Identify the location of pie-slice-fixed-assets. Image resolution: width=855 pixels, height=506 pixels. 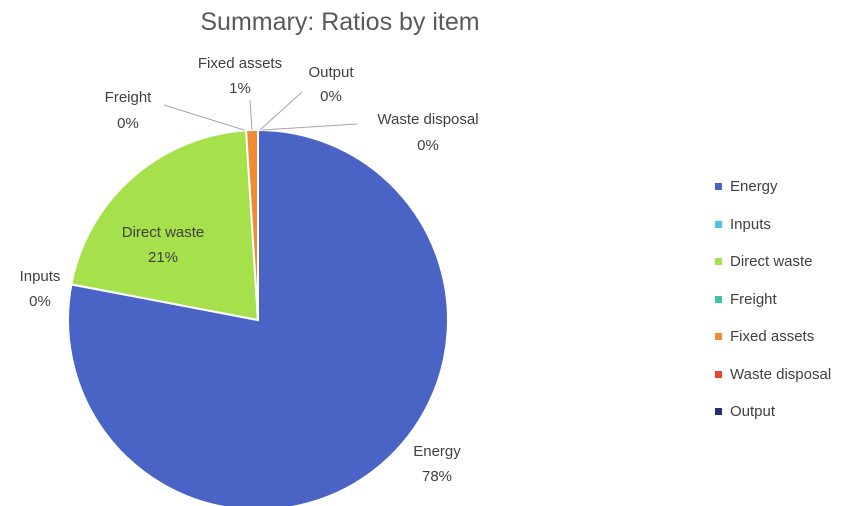
(252, 224).